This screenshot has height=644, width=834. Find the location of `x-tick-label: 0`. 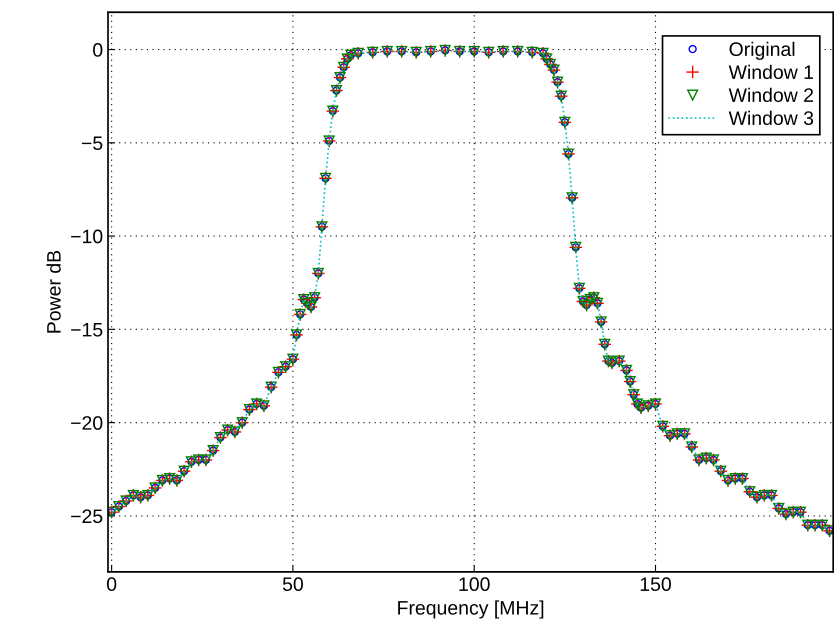

x-tick-label: 0 is located at coordinates (111, 584).